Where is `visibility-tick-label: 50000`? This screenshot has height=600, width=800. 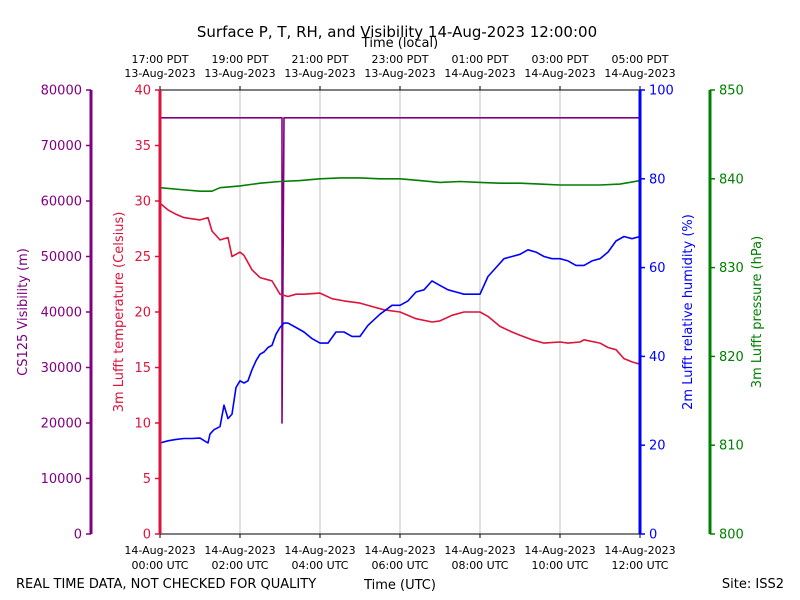
visibility-tick-label: 50000 is located at coordinates (61, 257).